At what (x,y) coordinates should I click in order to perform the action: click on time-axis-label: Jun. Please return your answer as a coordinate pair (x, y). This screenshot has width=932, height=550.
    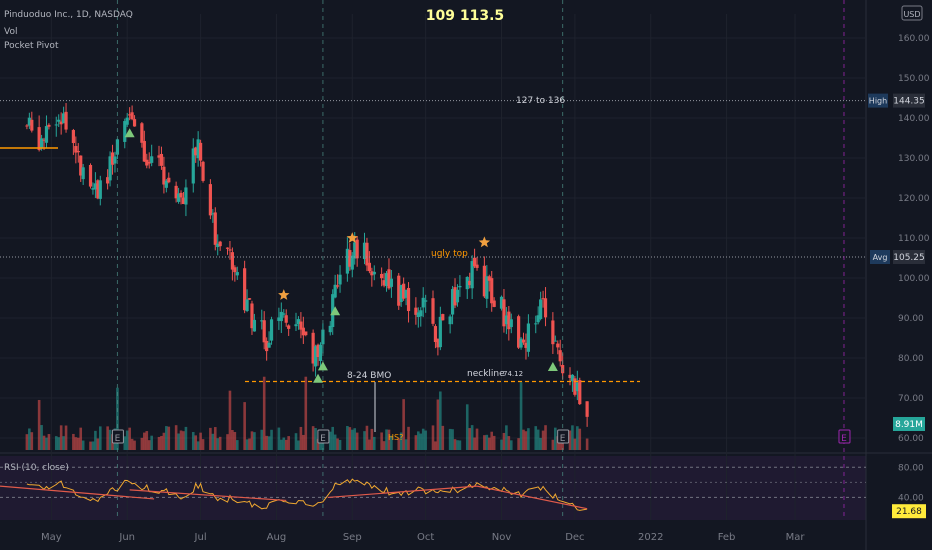
    Looking at the image, I should click on (126, 537).